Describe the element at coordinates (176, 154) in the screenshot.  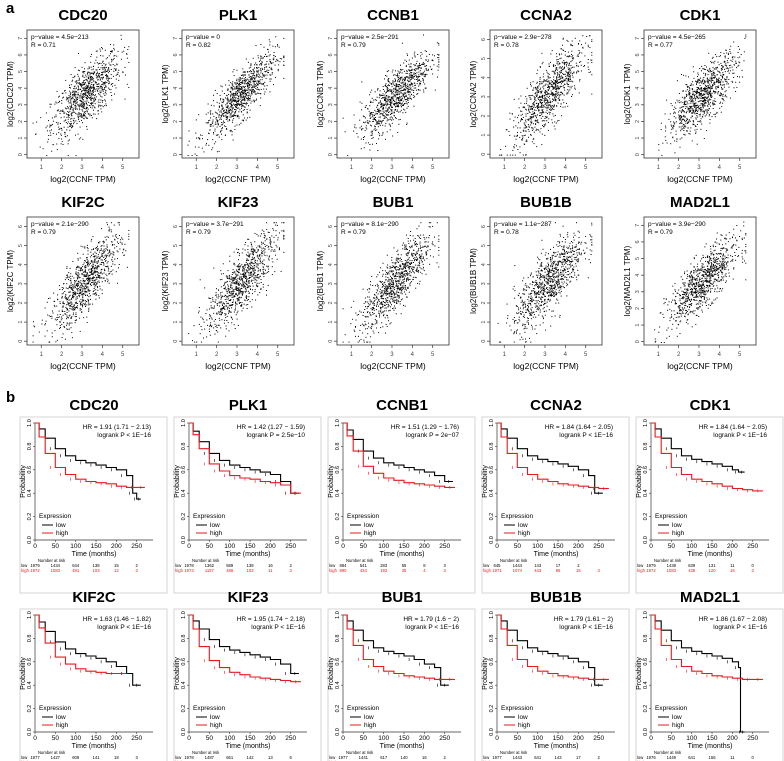
I see `y-tick-label: 0` at that location.